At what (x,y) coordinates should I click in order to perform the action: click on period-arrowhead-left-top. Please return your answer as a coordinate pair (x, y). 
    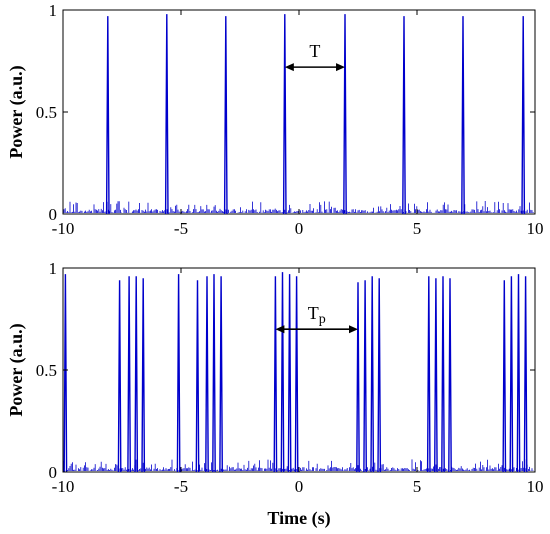
    Looking at the image, I should click on (289, 67).